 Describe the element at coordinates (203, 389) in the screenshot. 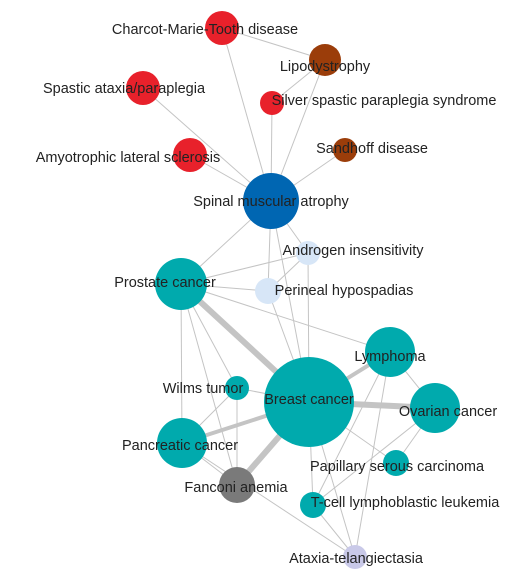

I see `node-label-wilms: Wilms tumor` at that location.